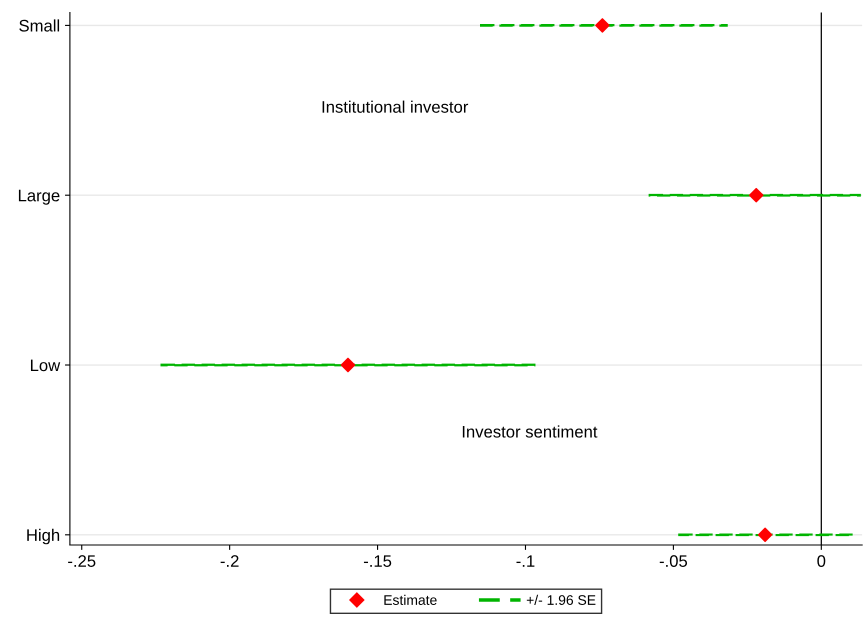  Describe the element at coordinates (45, 366) in the screenshot. I see `y-tick-label: Low` at that location.